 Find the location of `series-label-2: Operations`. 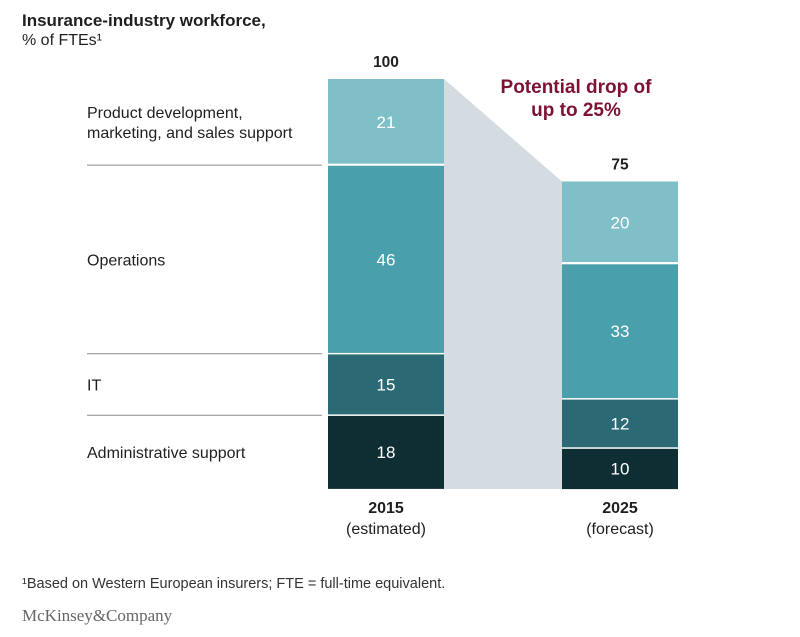

series-label-2: Operations is located at coordinates (126, 260).